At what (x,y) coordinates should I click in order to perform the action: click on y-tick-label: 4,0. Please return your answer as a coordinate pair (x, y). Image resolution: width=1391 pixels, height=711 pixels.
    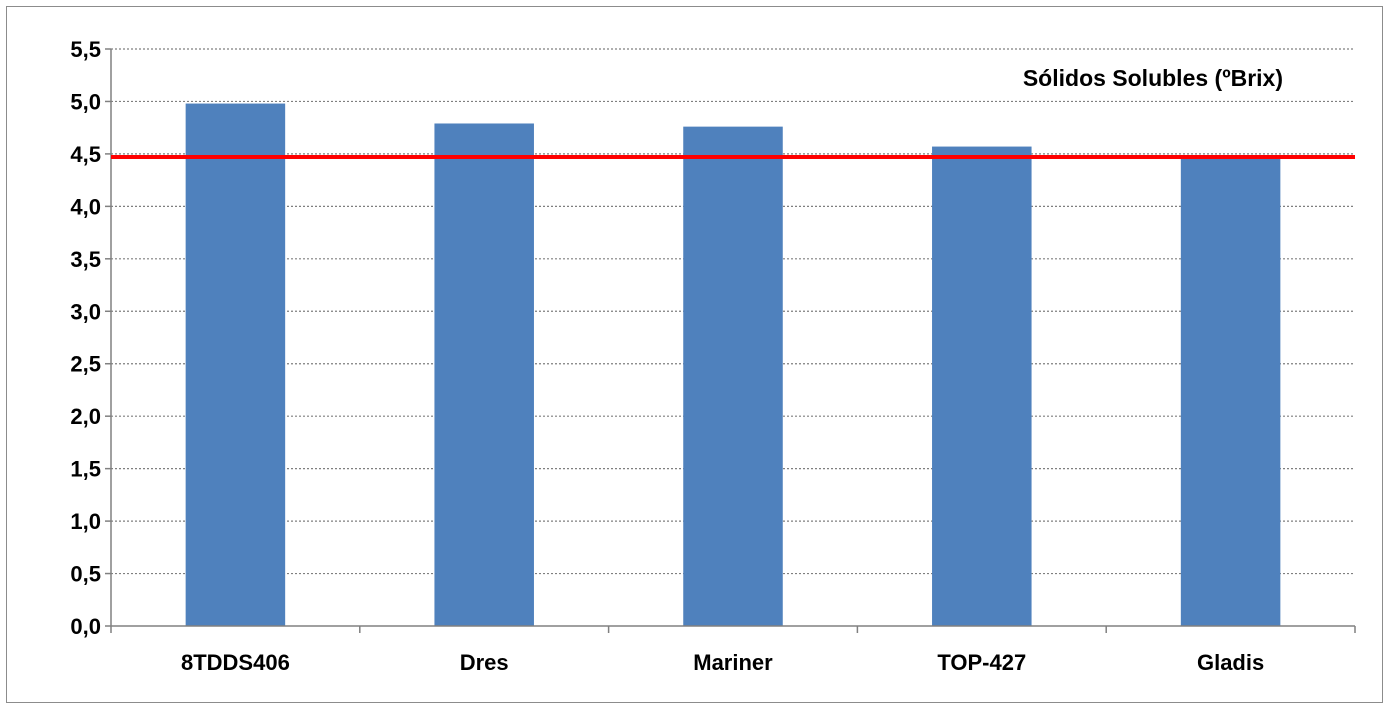
    Looking at the image, I should click on (85, 206).